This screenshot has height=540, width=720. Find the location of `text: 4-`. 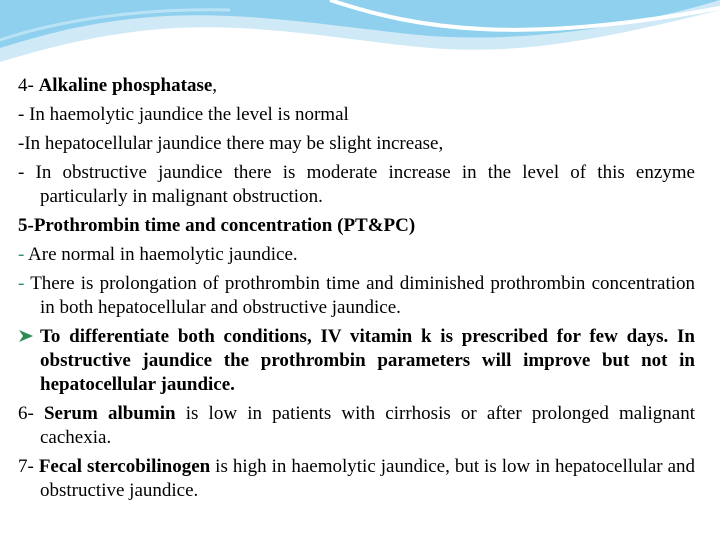

text: 4- is located at coordinates (28, 85).